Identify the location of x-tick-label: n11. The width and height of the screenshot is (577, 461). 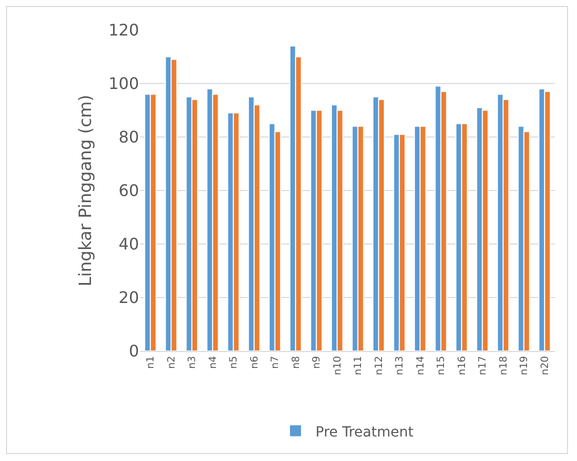
(358, 366).